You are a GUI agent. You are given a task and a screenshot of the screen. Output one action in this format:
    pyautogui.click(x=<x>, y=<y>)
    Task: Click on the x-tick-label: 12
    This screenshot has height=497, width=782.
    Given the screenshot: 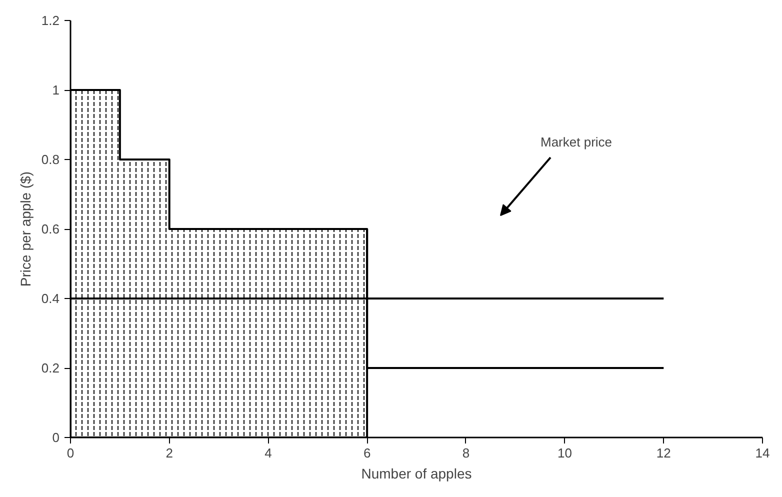 What is the action you would take?
    pyautogui.click(x=663, y=453)
    